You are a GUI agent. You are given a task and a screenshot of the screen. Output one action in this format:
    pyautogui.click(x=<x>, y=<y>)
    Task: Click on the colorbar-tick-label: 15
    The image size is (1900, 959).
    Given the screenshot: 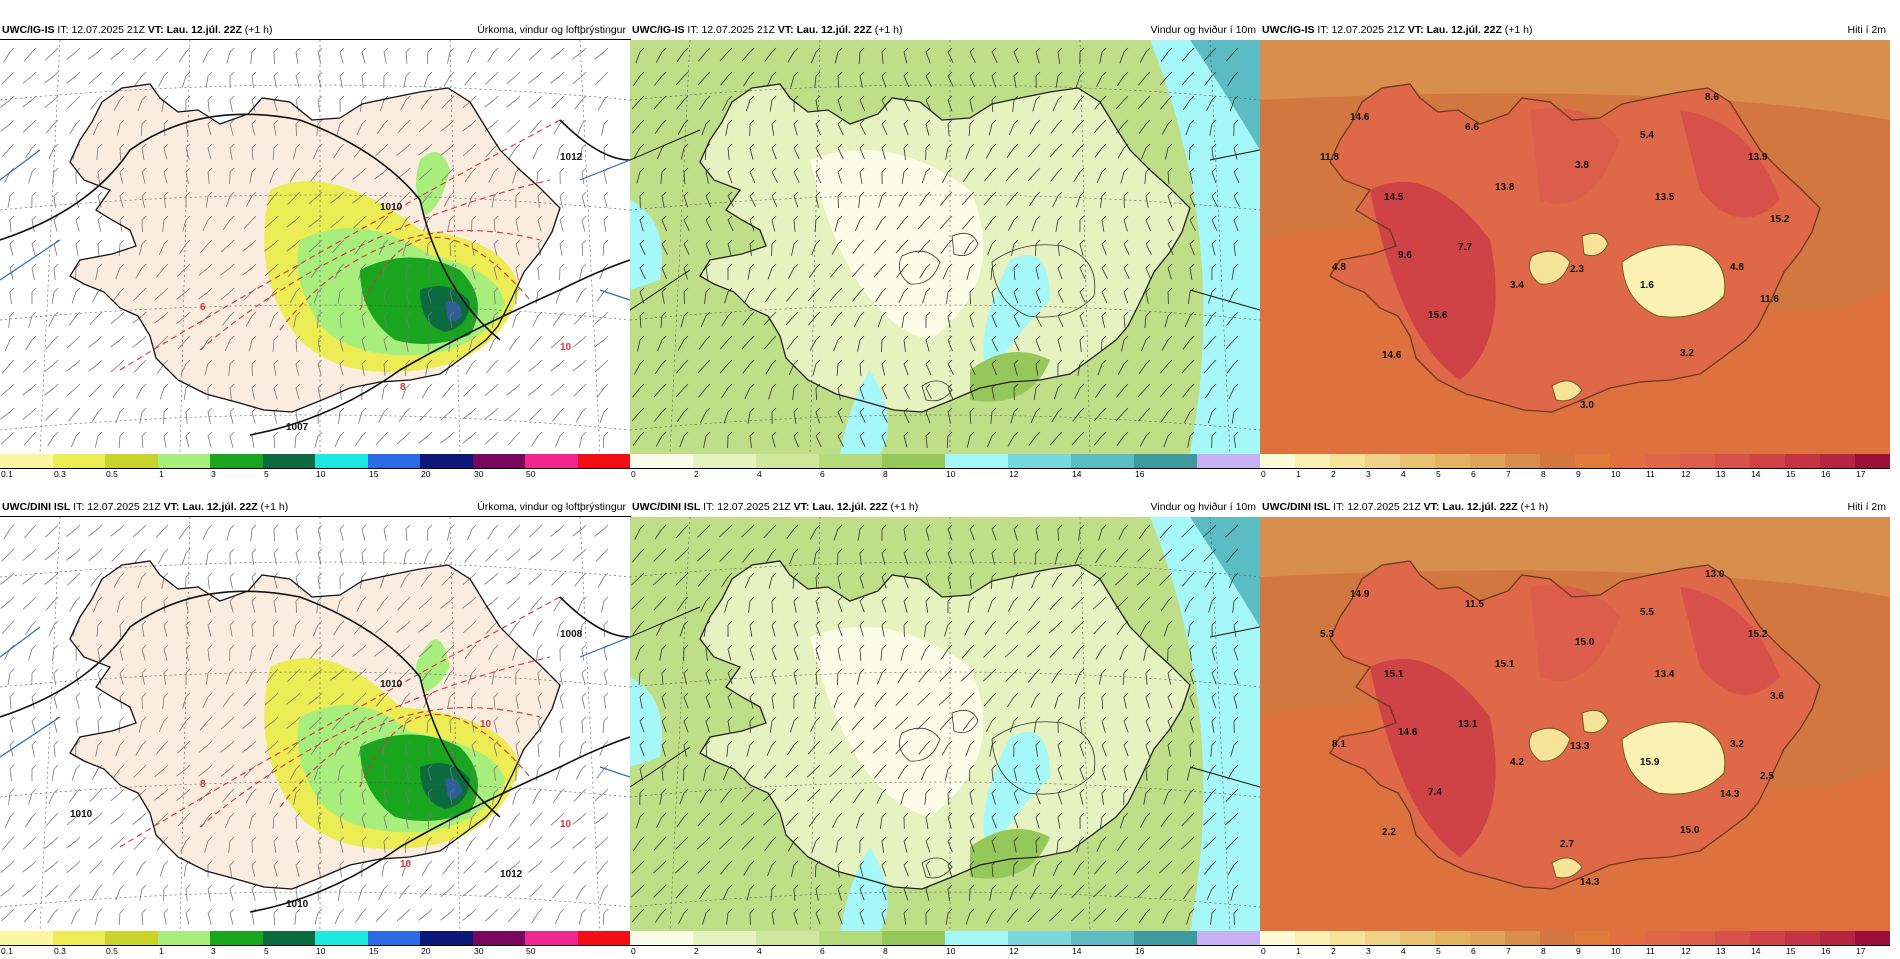 What is the action you would take?
    pyautogui.click(x=373, y=474)
    